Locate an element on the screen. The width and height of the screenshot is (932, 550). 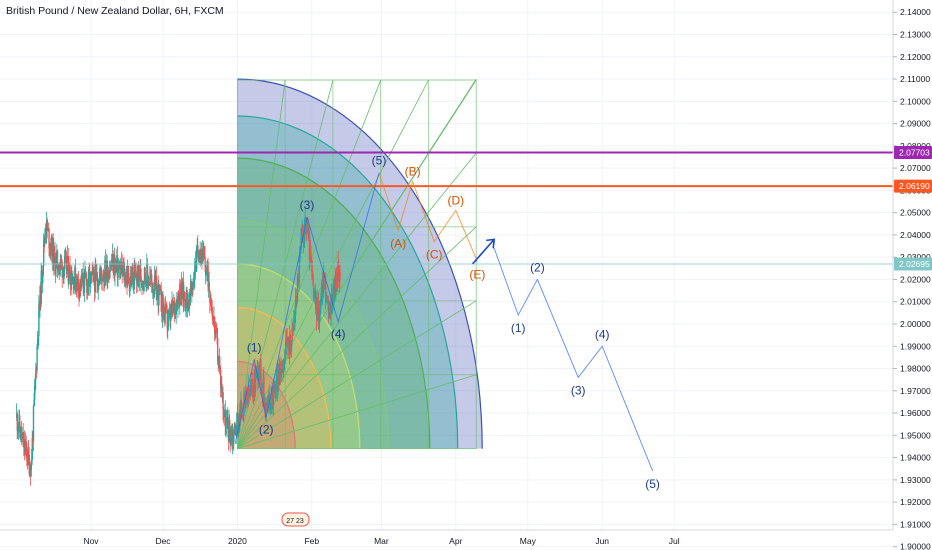
projection-arrow is located at coordinates (483, 251).